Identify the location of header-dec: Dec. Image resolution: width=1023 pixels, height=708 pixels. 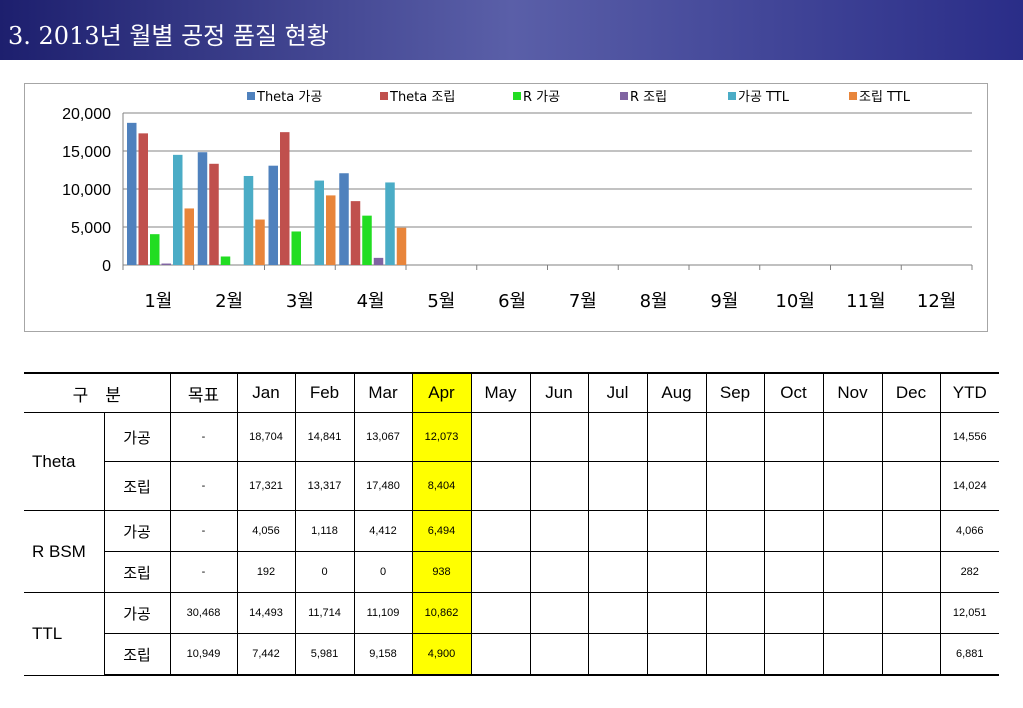
(911, 392).